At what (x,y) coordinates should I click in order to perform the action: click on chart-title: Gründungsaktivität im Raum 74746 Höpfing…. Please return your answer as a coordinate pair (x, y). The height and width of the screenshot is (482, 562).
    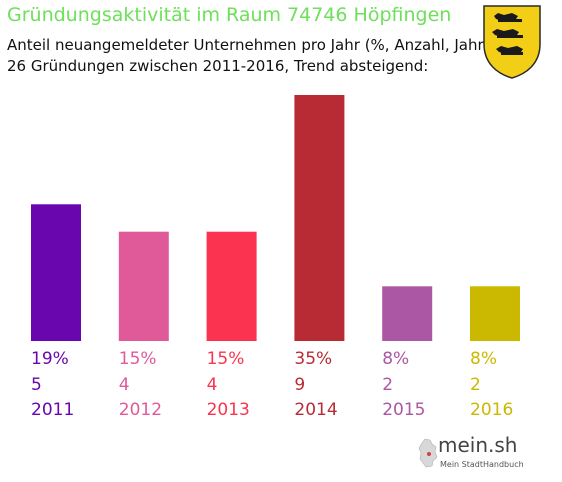
    Looking at the image, I should click on (229, 15).